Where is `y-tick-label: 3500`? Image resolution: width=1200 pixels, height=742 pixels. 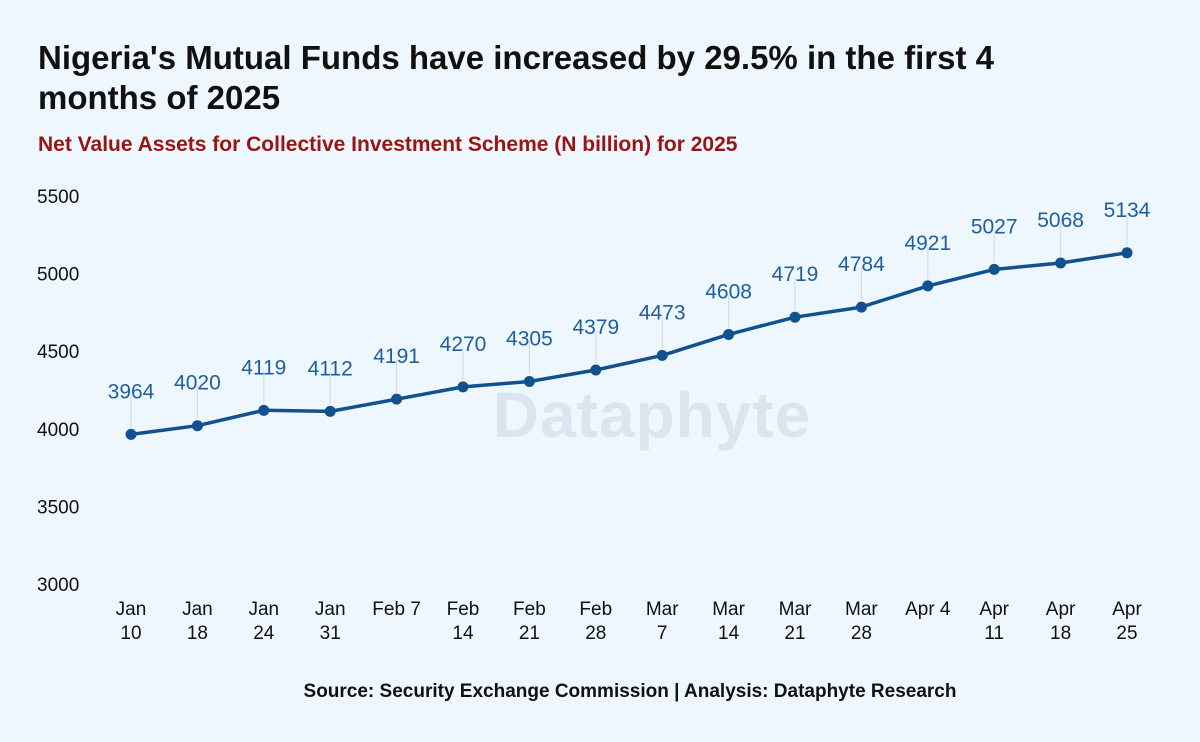 y-tick-label: 3500 is located at coordinates (58, 507).